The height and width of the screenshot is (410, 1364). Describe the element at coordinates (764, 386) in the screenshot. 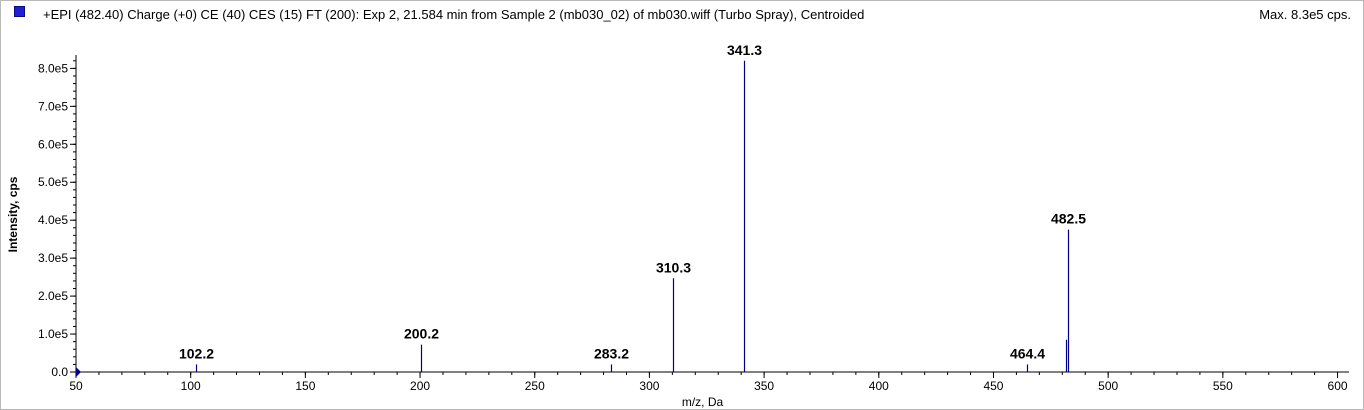

I see `x-tick-label: 350` at that location.